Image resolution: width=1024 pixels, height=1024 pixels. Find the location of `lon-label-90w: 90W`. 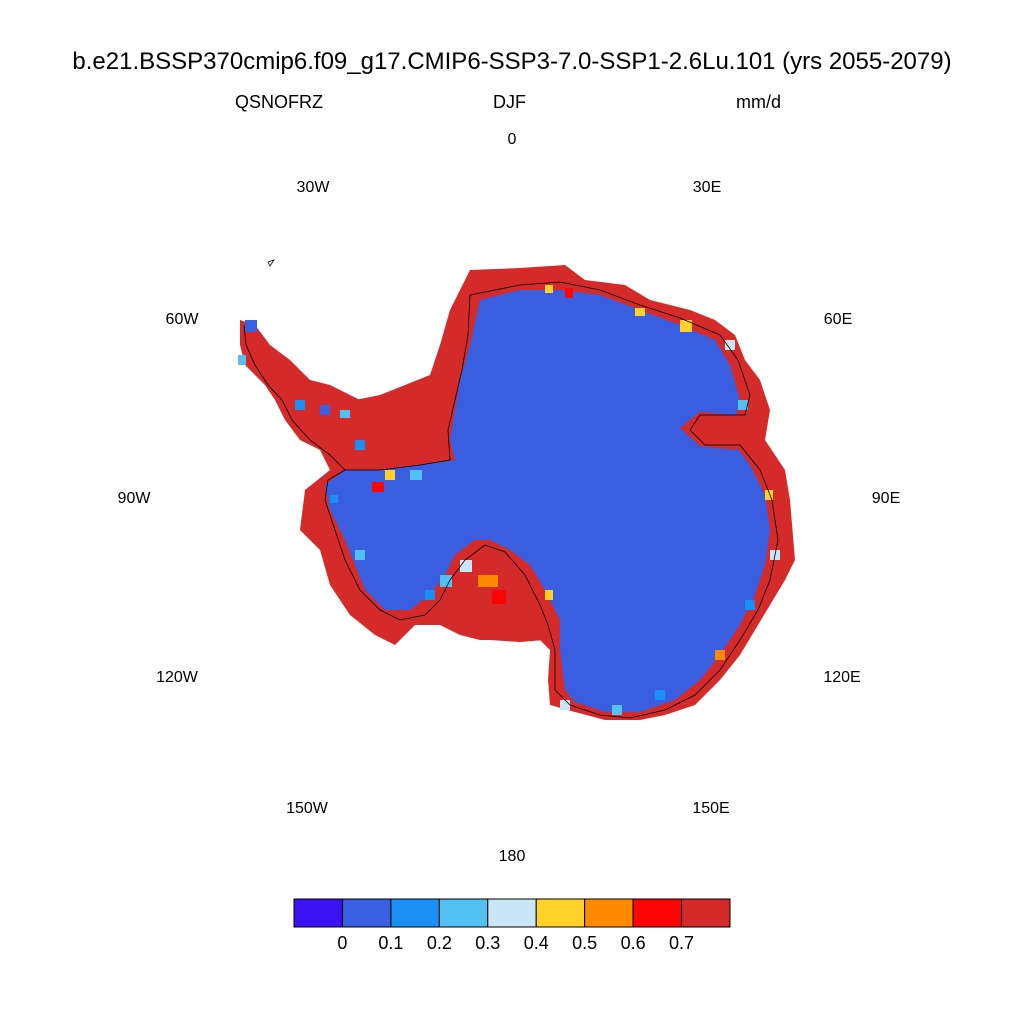

lon-label-90w: 90W is located at coordinates (134, 498).